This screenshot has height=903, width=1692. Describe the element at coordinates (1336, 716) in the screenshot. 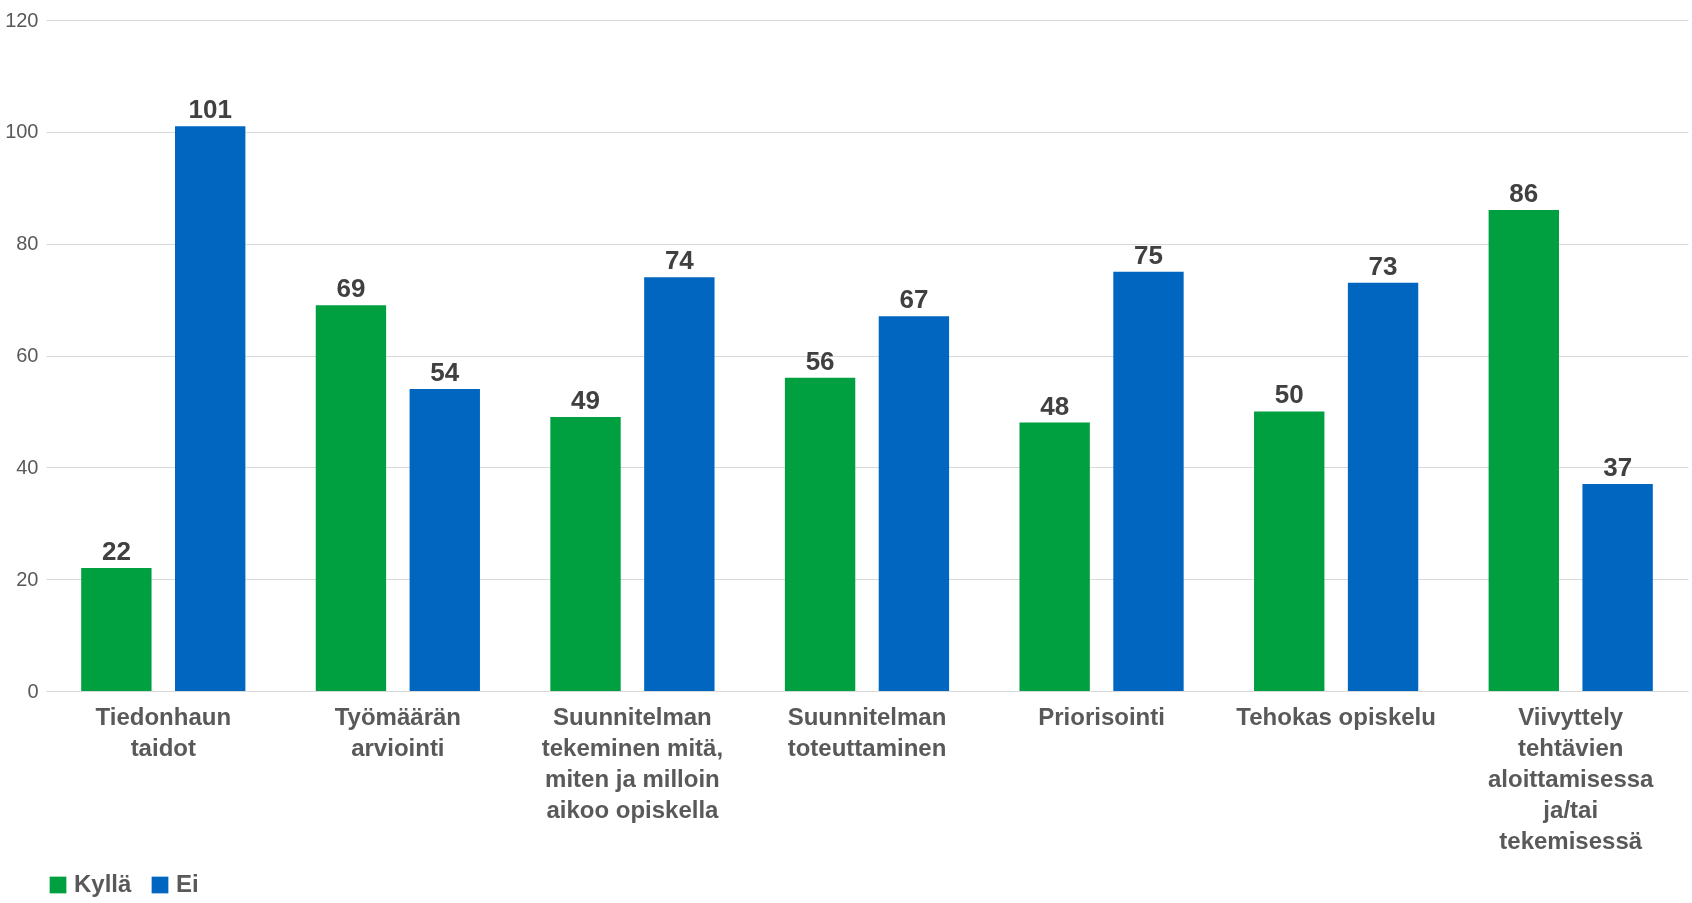

I see `x-tick-label: Tehokas opiskelu` at that location.